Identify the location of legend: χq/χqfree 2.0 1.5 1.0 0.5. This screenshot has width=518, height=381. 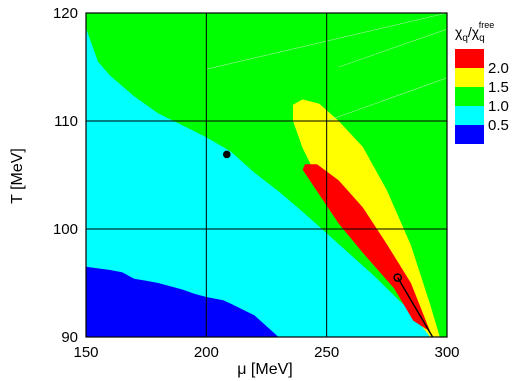
(482, 82).